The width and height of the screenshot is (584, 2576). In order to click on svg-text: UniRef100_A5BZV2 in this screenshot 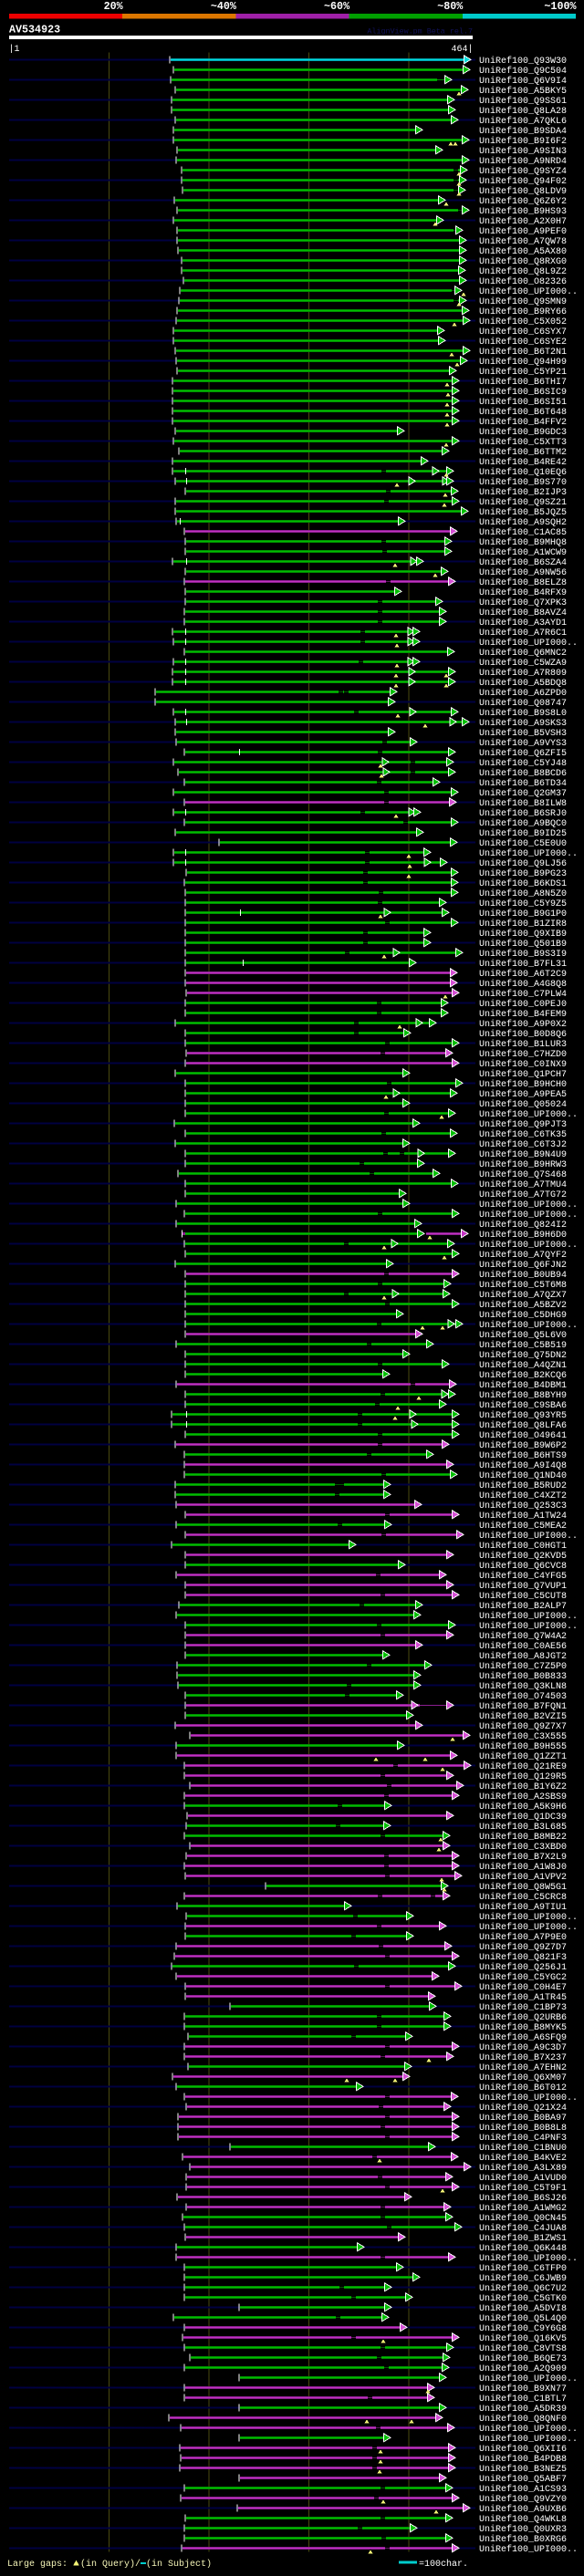, I will do `click(523, 1305)`.